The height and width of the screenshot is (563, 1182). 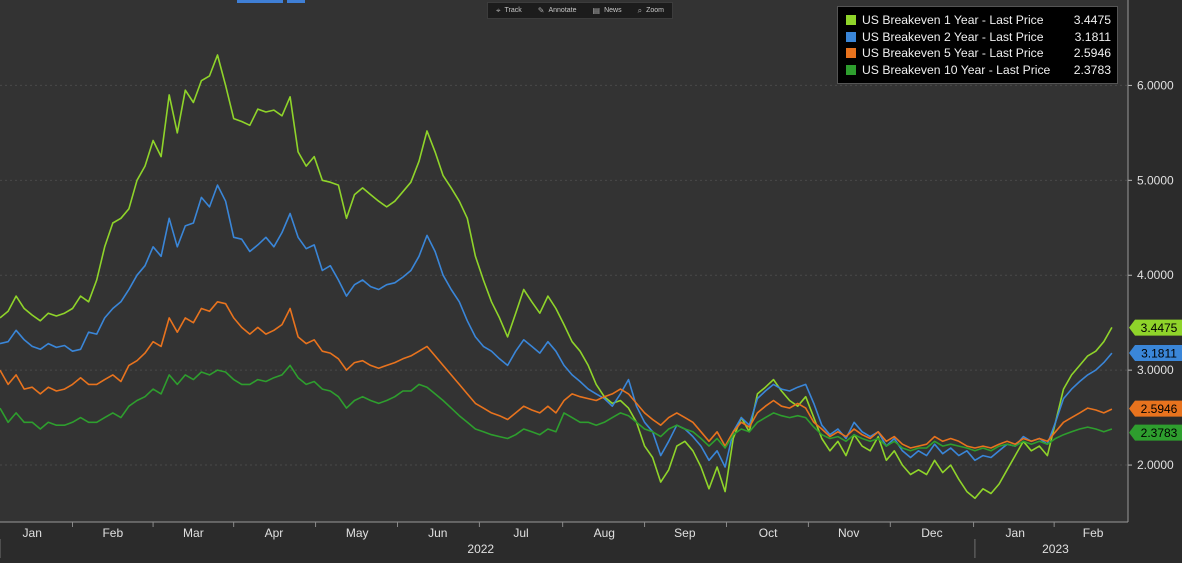 I want to click on legend-item: US Breakeven 10 Year - Last Price 2.3783, so click(x=978, y=70).